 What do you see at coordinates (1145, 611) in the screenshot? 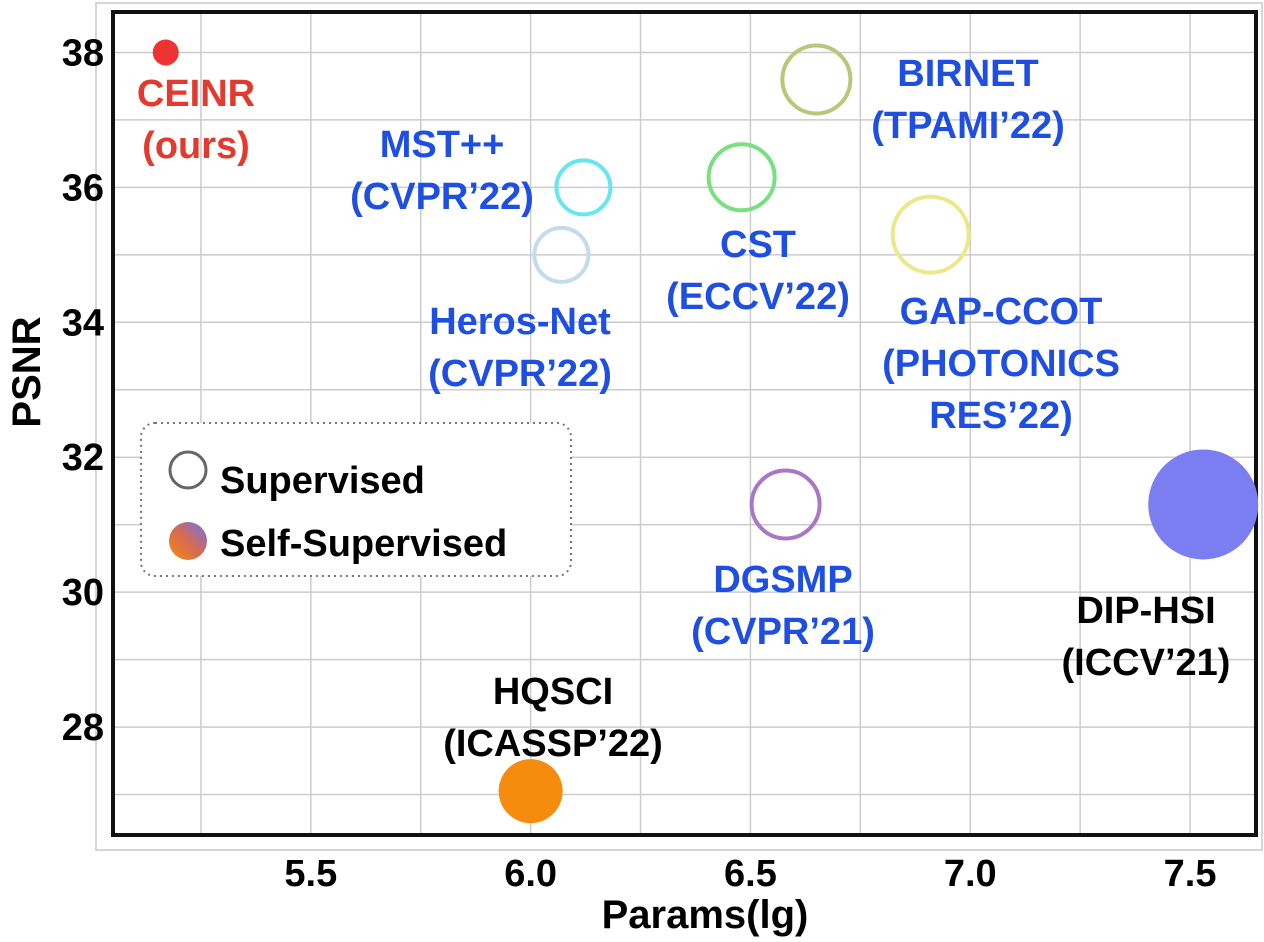
I see `label-dip-hsi: DIP-HSI` at bounding box center [1145, 611].